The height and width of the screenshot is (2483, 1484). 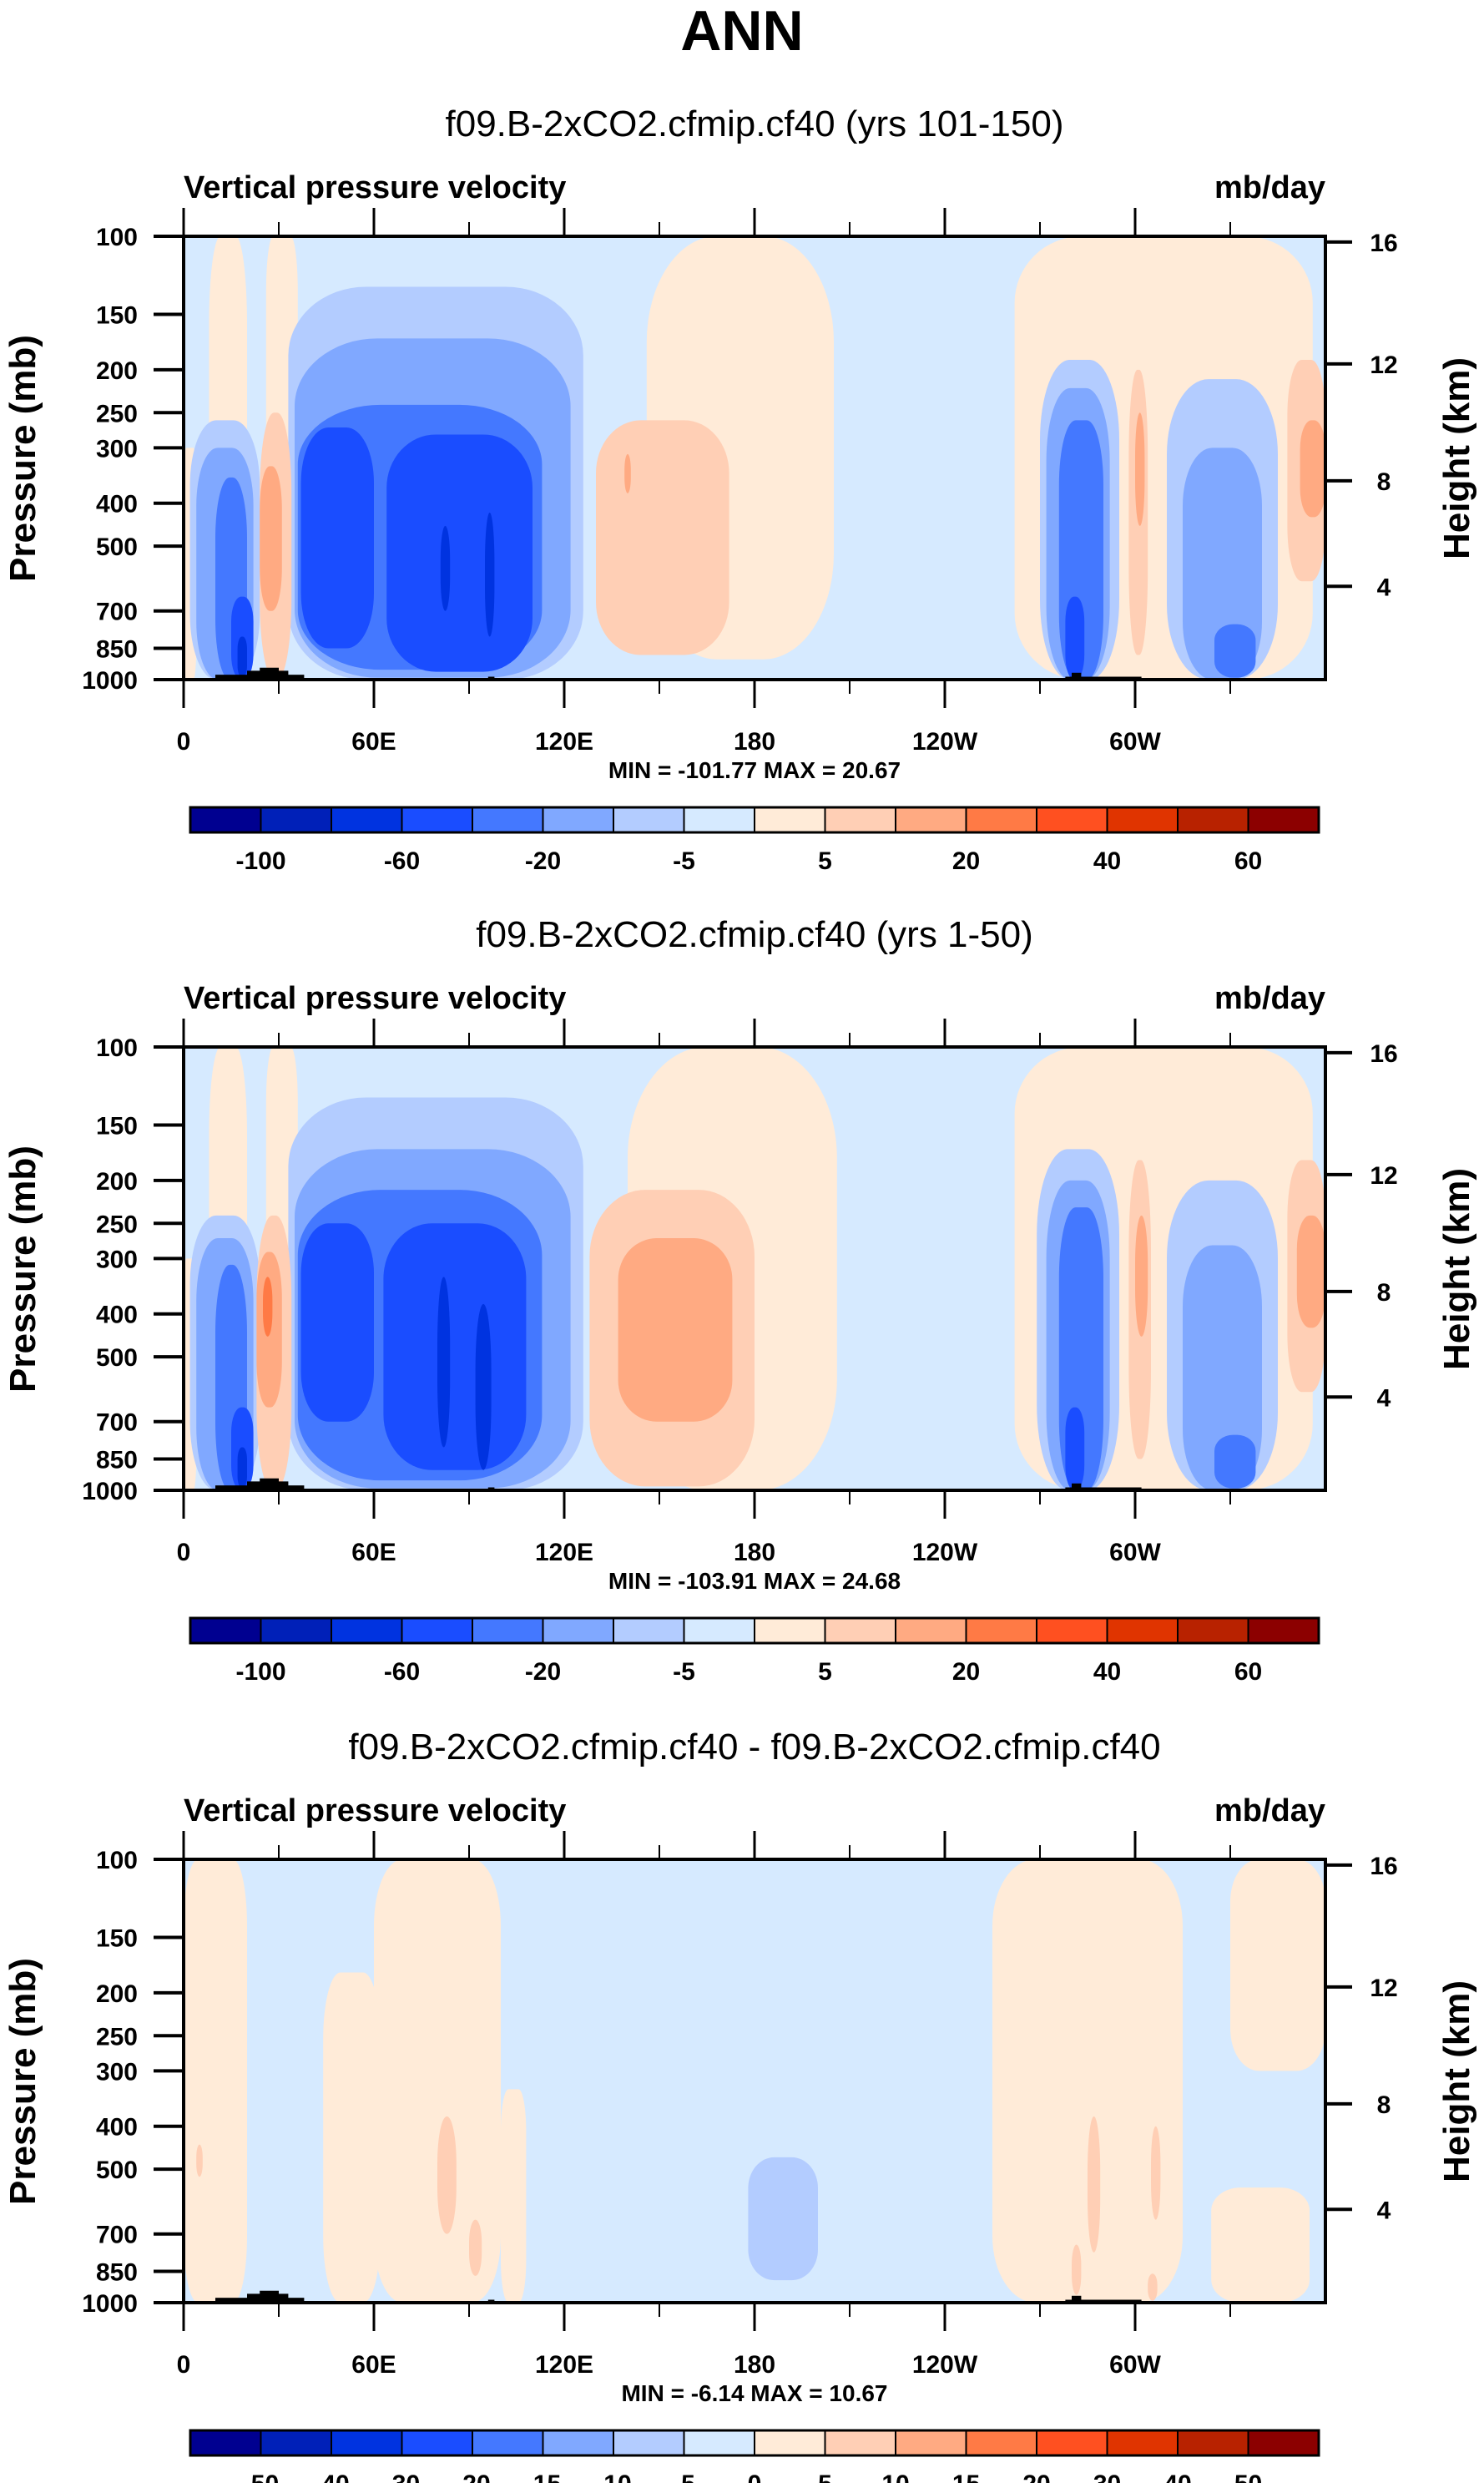 I want to click on y-tick-label: 300, so click(x=117, y=2072).